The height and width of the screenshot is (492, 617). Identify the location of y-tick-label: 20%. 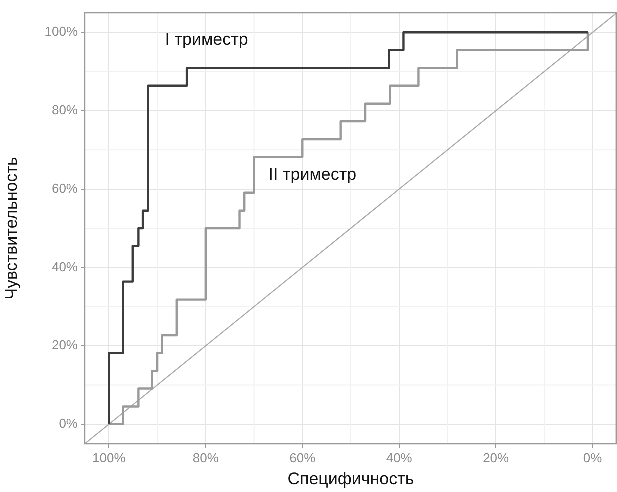
(65, 345).